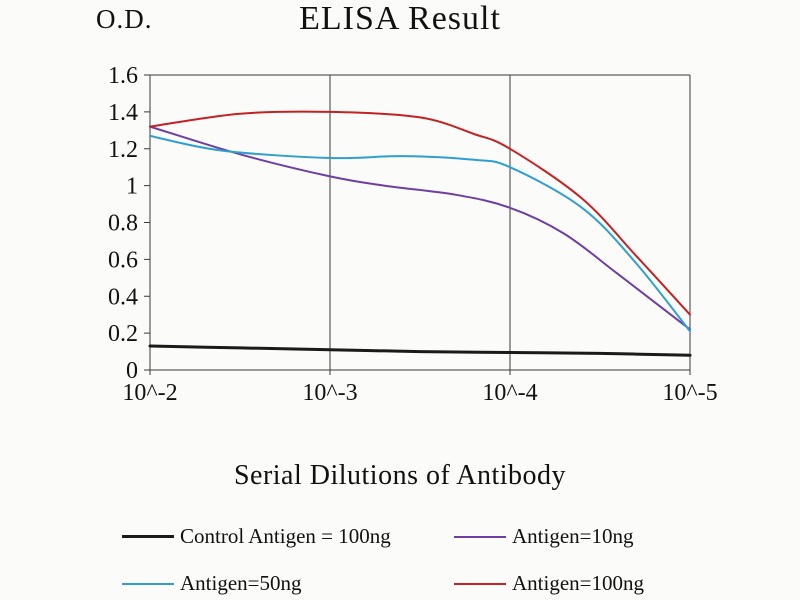 The height and width of the screenshot is (600, 800). I want to click on legend-label: Antigen=100ng, so click(578, 583).